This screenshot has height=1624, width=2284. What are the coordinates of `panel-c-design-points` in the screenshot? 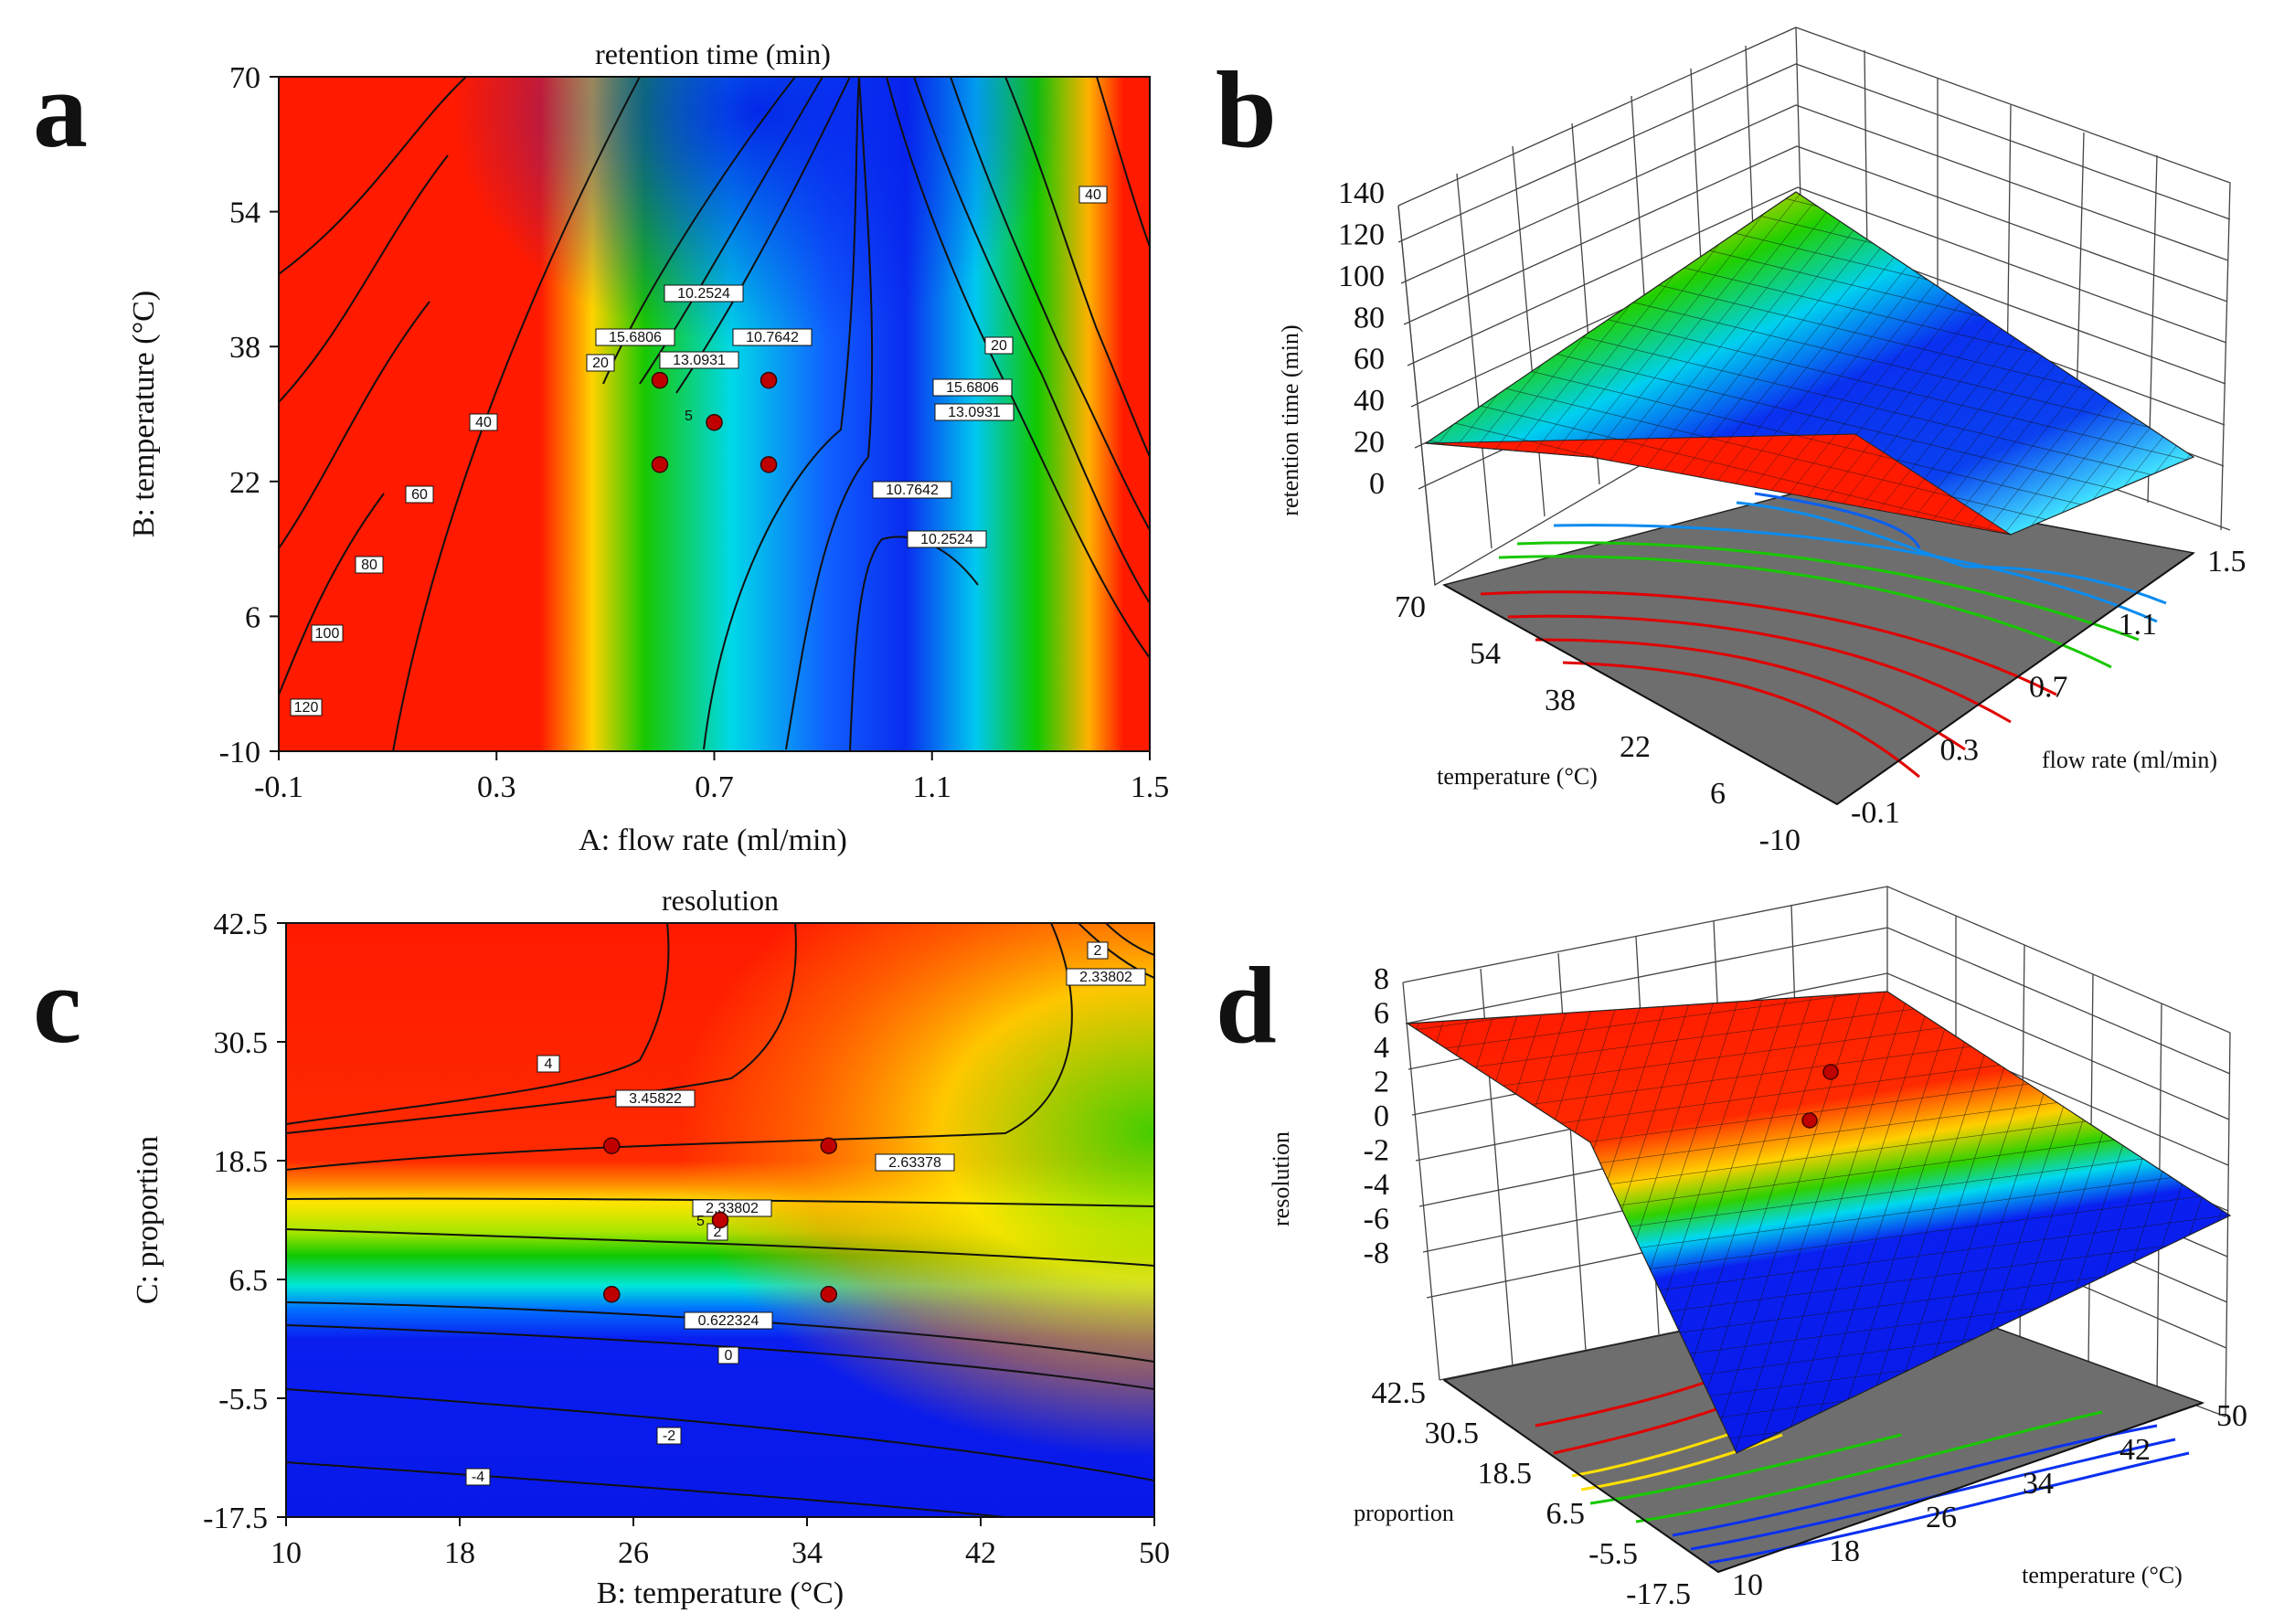 It's located at (720, 1220).